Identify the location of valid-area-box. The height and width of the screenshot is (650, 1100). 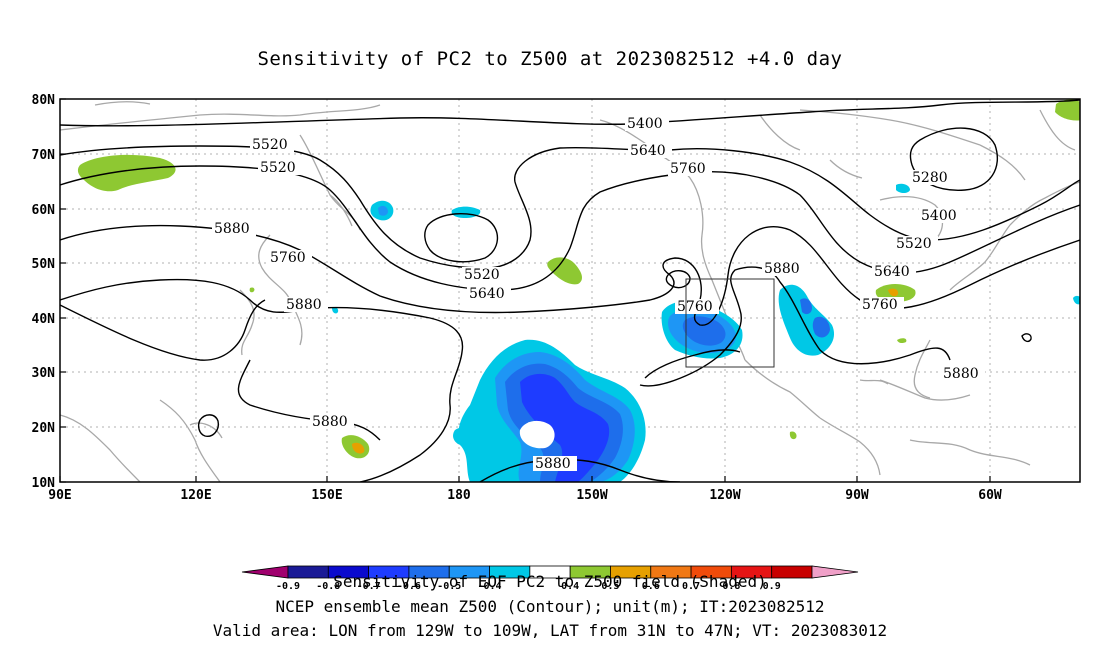
(730, 323).